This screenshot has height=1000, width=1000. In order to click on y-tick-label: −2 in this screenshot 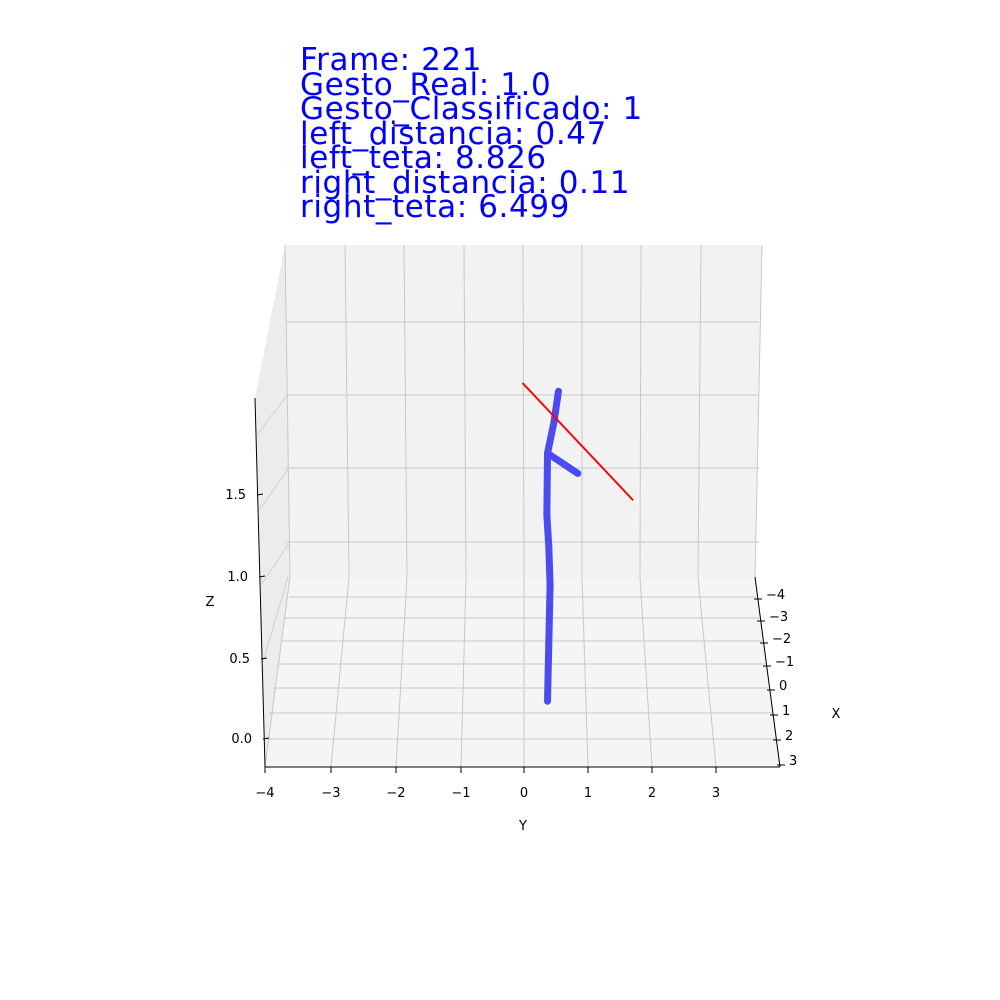, I will do `click(395, 793)`.